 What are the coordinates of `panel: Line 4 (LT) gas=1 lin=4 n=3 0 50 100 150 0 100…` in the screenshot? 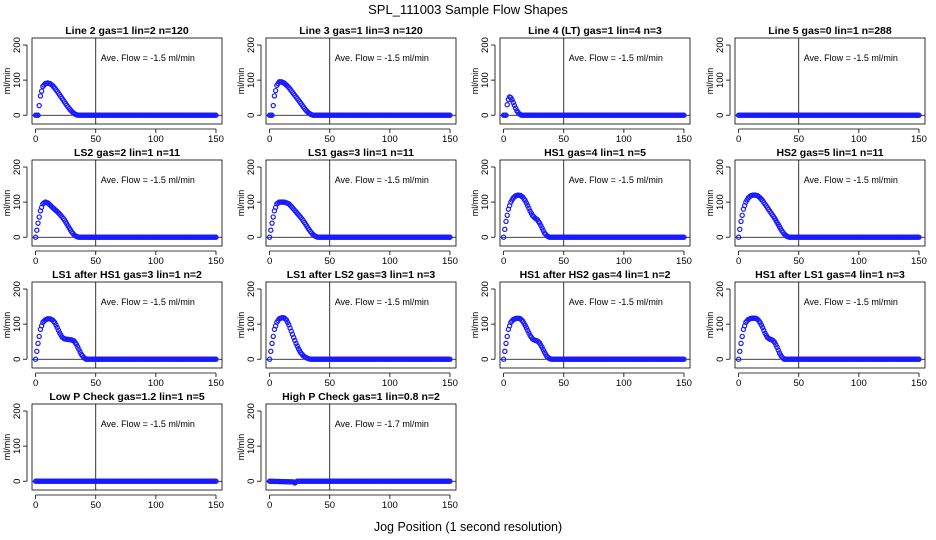 It's located at (581, 85).